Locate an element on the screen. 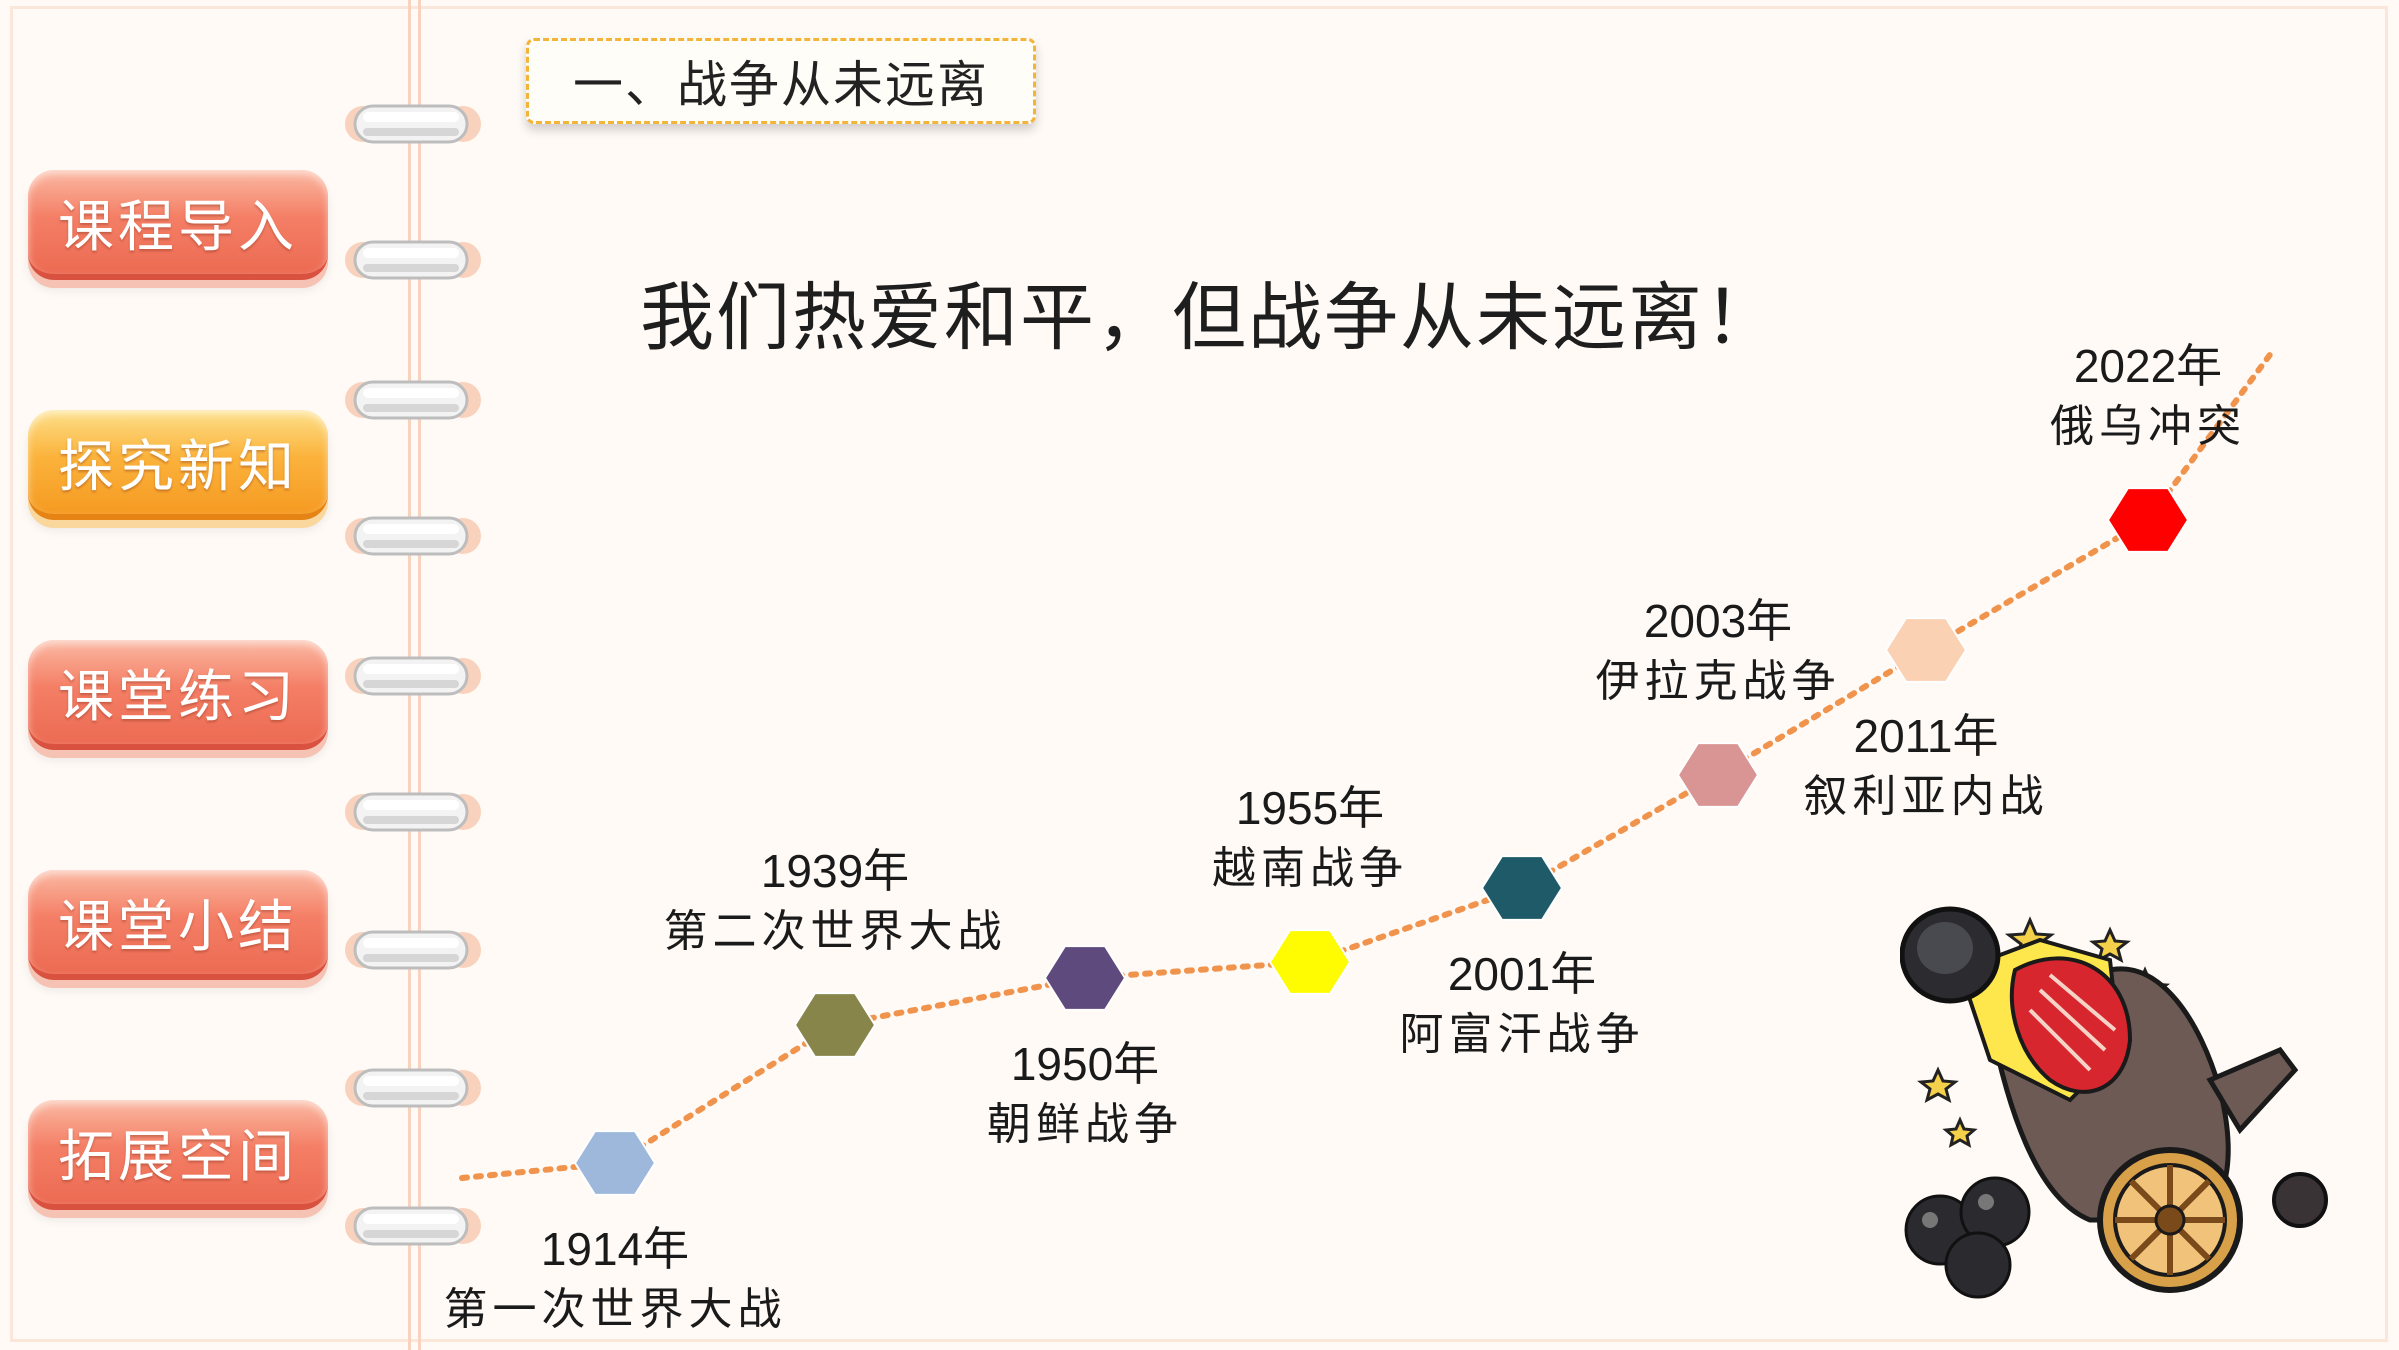  timeline-event-name: 越南战争 is located at coordinates (1310, 868).